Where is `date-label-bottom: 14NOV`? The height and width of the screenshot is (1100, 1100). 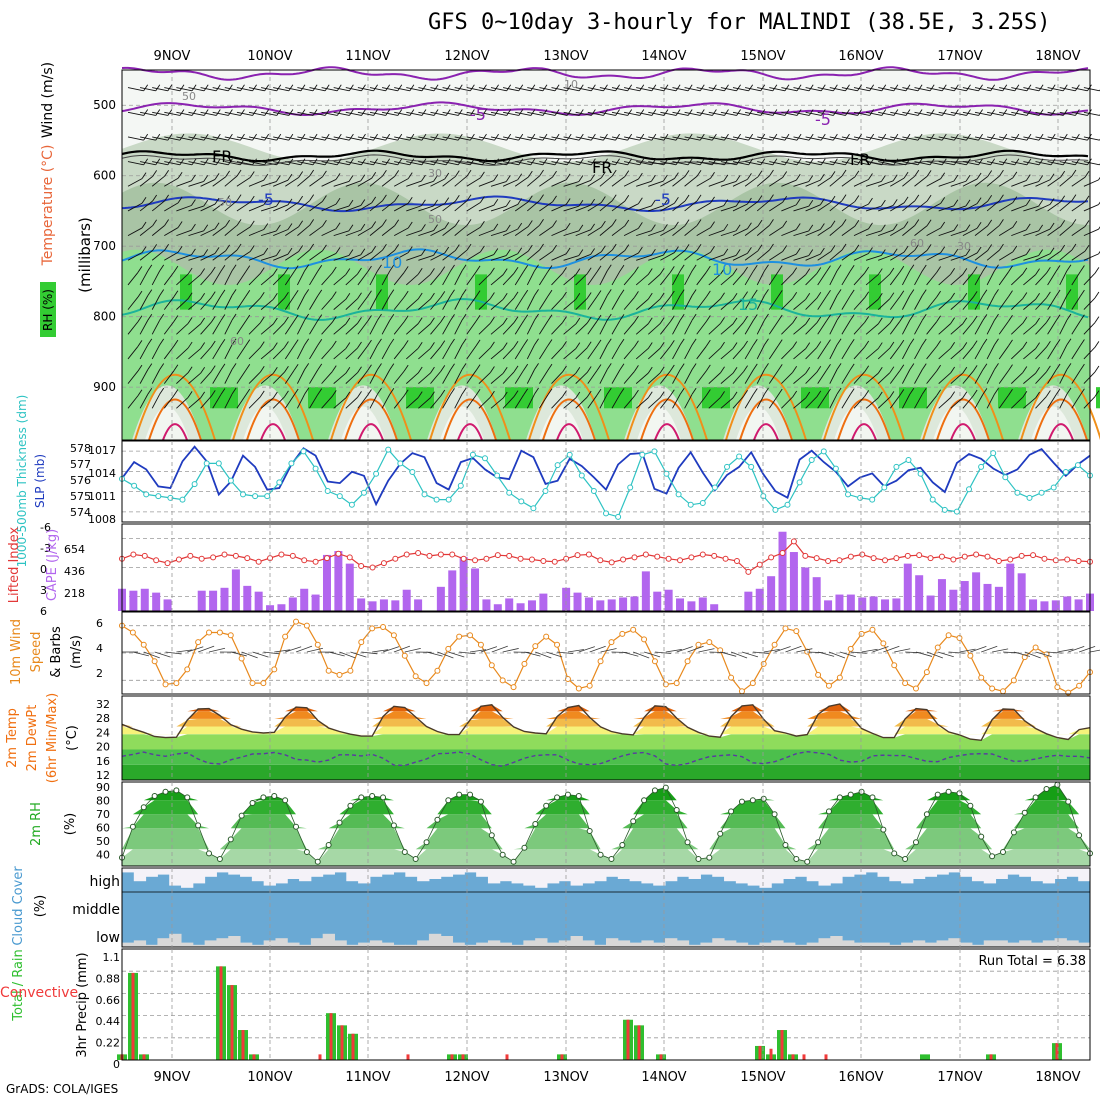
date-label-bottom: 14NOV is located at coordinates (663, 1077).